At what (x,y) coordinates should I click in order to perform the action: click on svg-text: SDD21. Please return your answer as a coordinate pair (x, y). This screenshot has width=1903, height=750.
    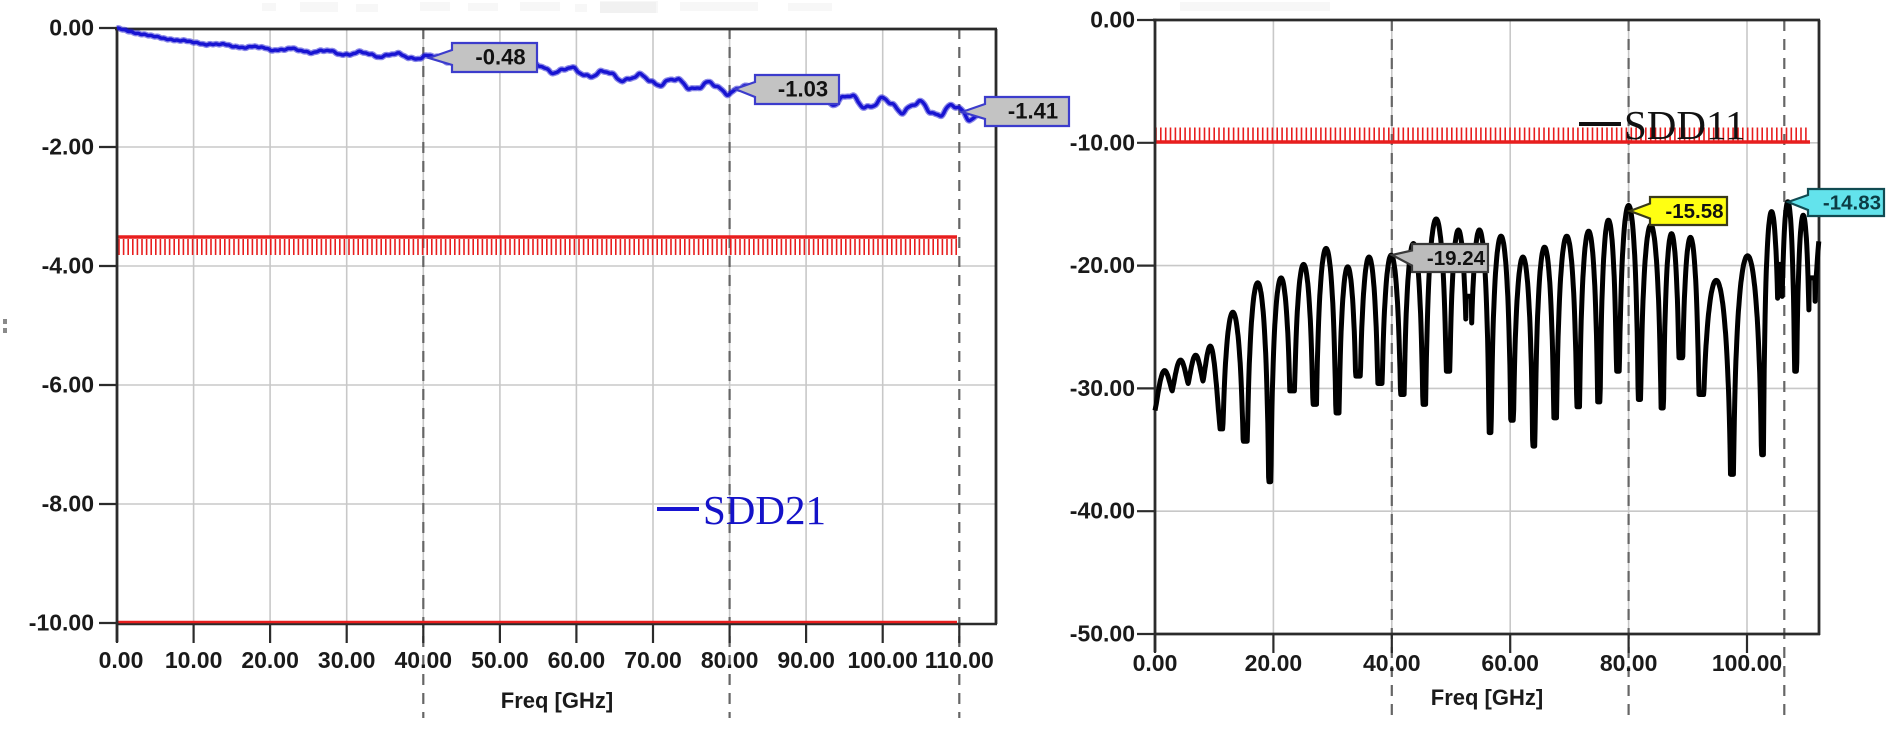
    Looking at the image, I should click on (764, 510).